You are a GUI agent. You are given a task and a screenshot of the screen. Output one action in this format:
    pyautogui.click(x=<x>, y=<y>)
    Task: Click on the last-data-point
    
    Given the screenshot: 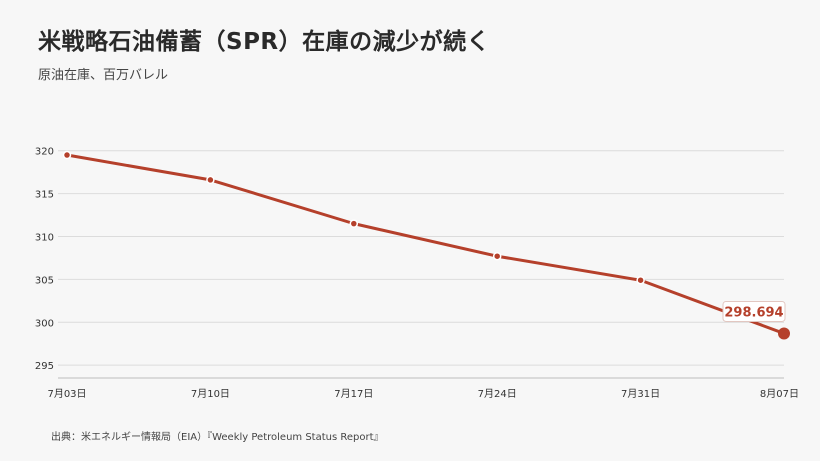 What is the action you would take?
    pyautogui.click(x=784, y=333)
    